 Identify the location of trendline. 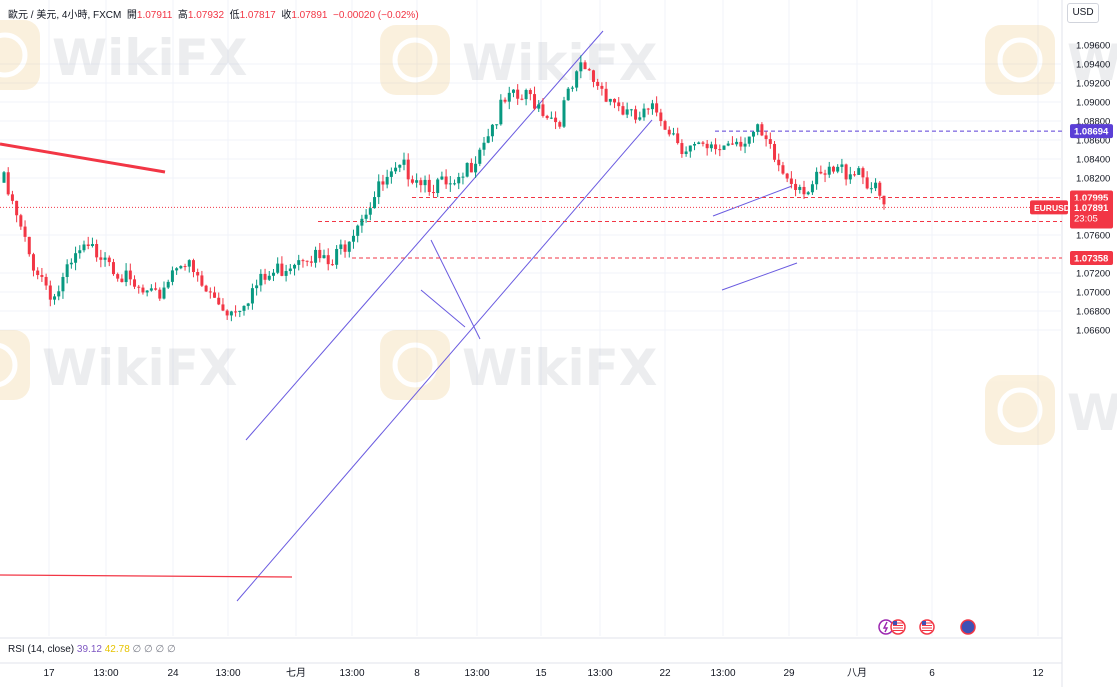
(759, 276).